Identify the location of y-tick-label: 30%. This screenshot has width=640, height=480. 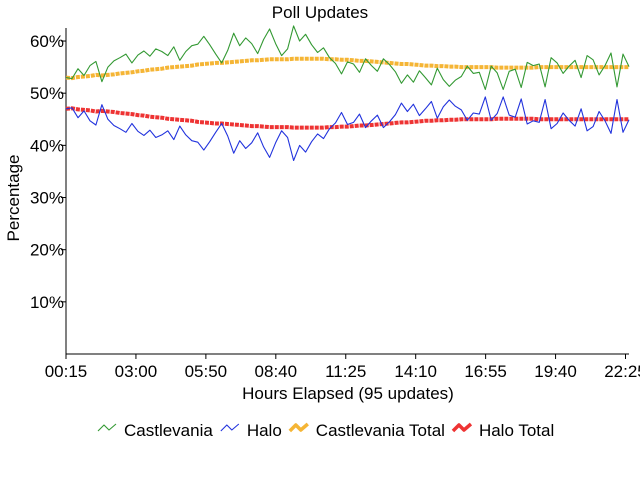
(47, 198).